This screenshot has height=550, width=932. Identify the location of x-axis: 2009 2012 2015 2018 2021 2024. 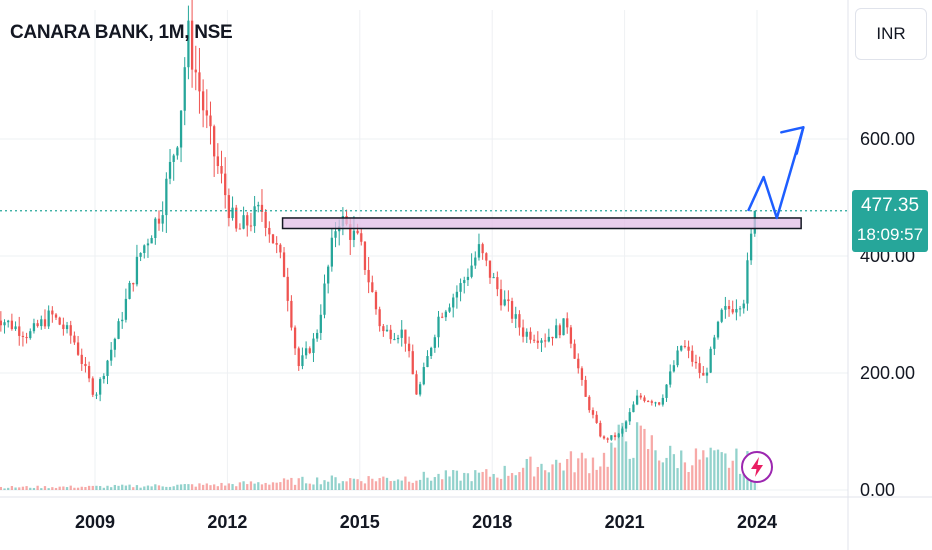
(426, 522).